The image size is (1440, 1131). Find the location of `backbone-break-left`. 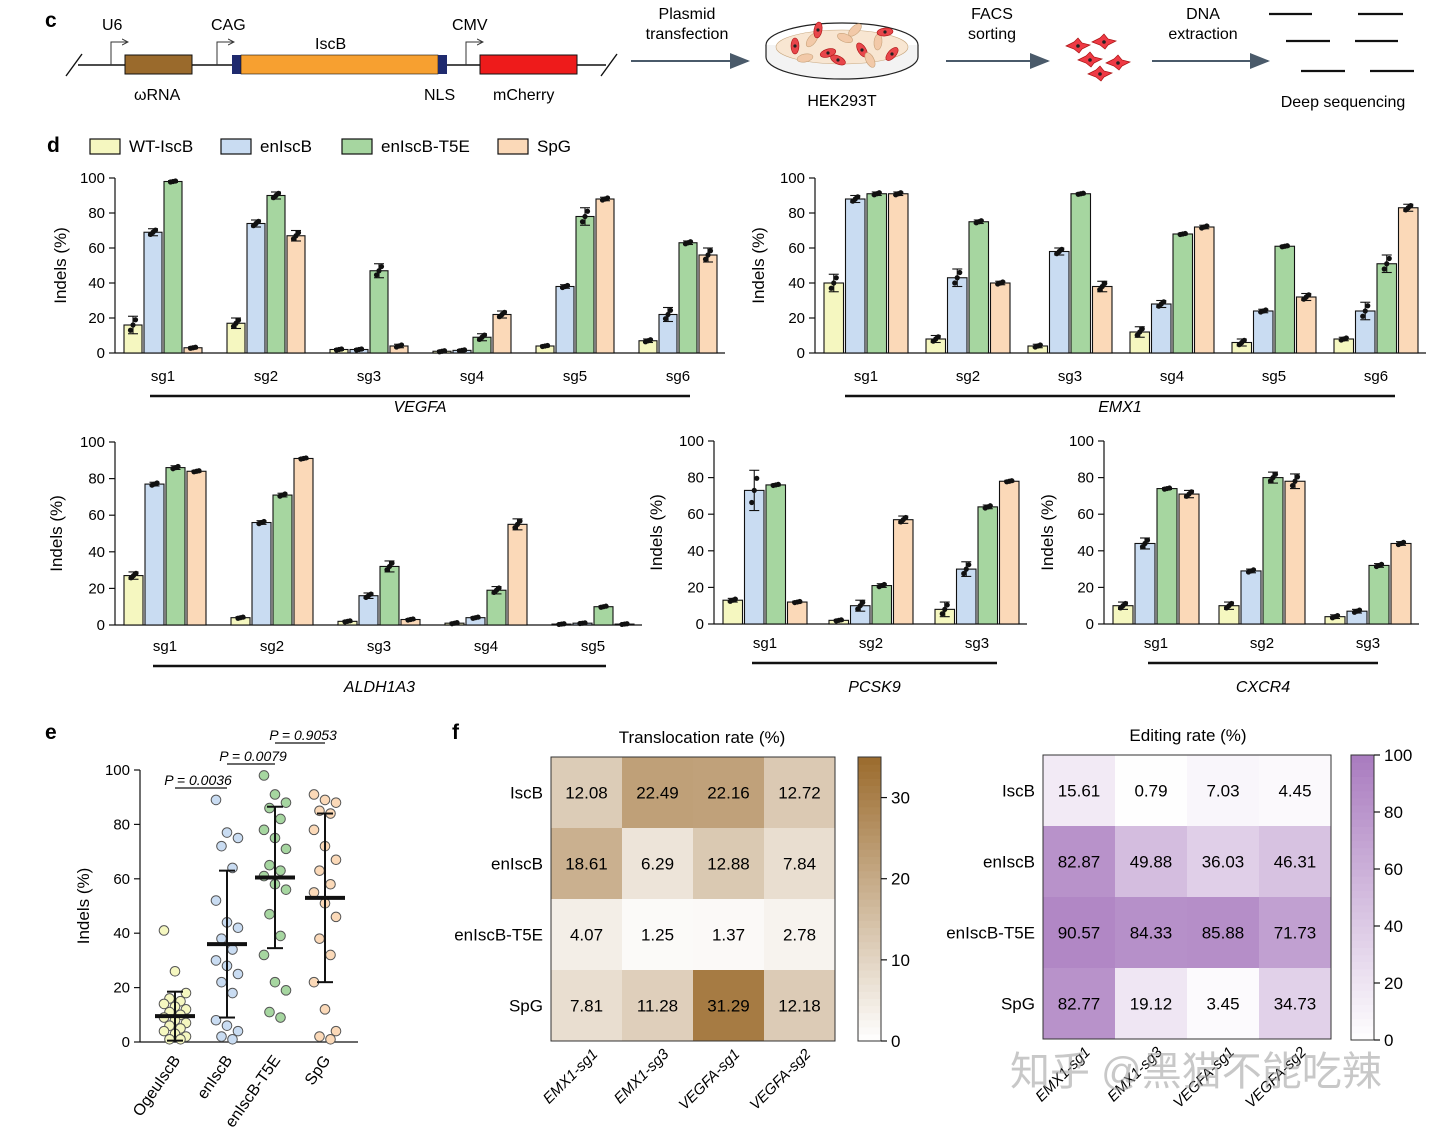

backbone-break-left is located at coordinates (74, 65).